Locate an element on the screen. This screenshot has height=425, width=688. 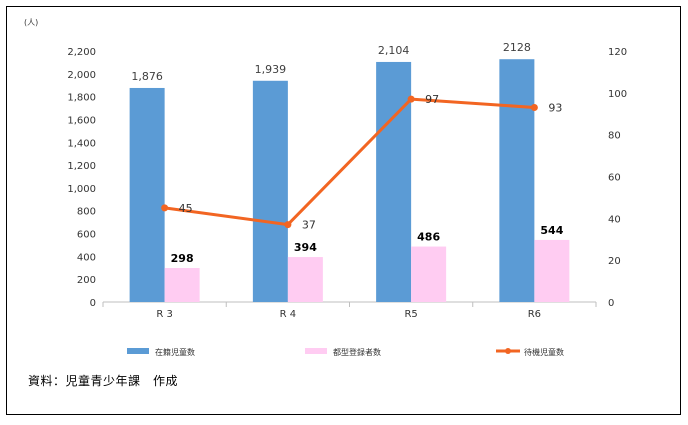
y-left-tick-label: 2,200 is located at coordinates (81, 52).